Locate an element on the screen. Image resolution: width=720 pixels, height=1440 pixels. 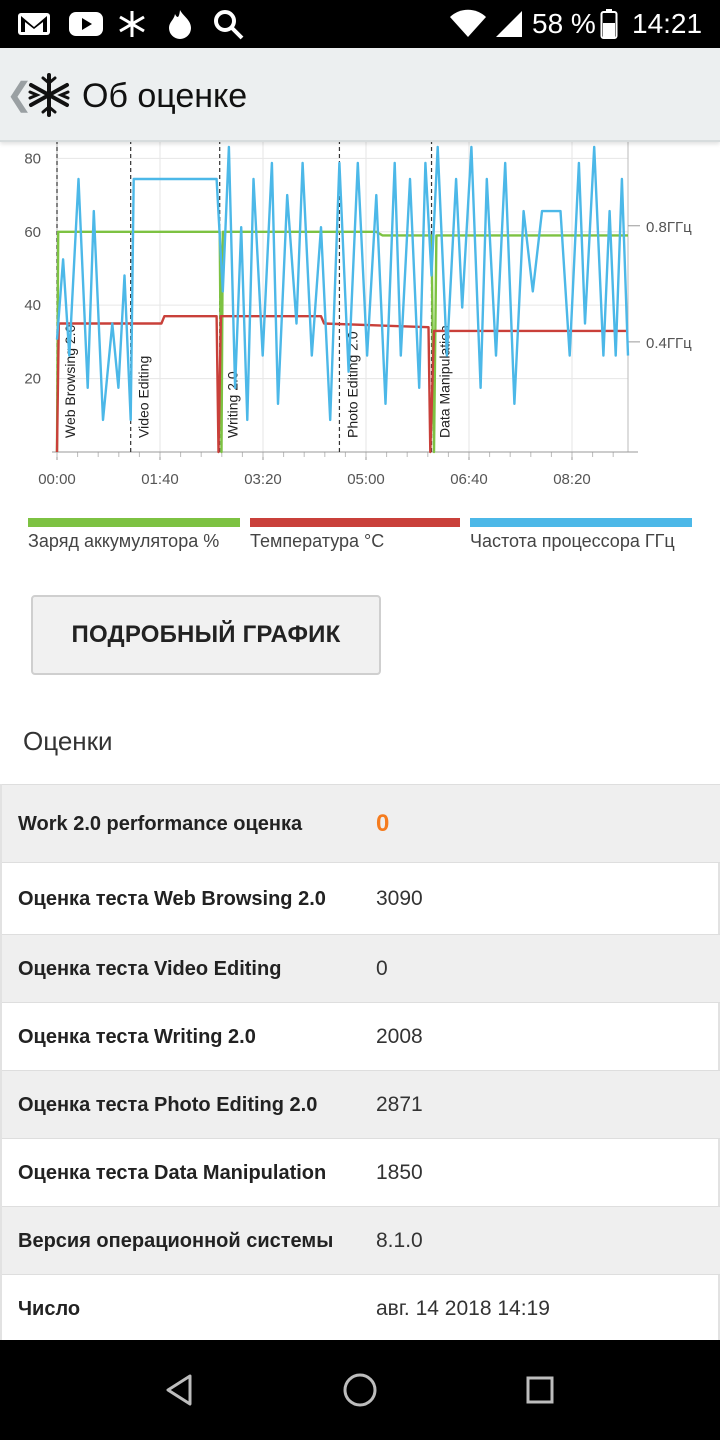
segment-label: Data Manipulation is located at coordinates (445, 381).